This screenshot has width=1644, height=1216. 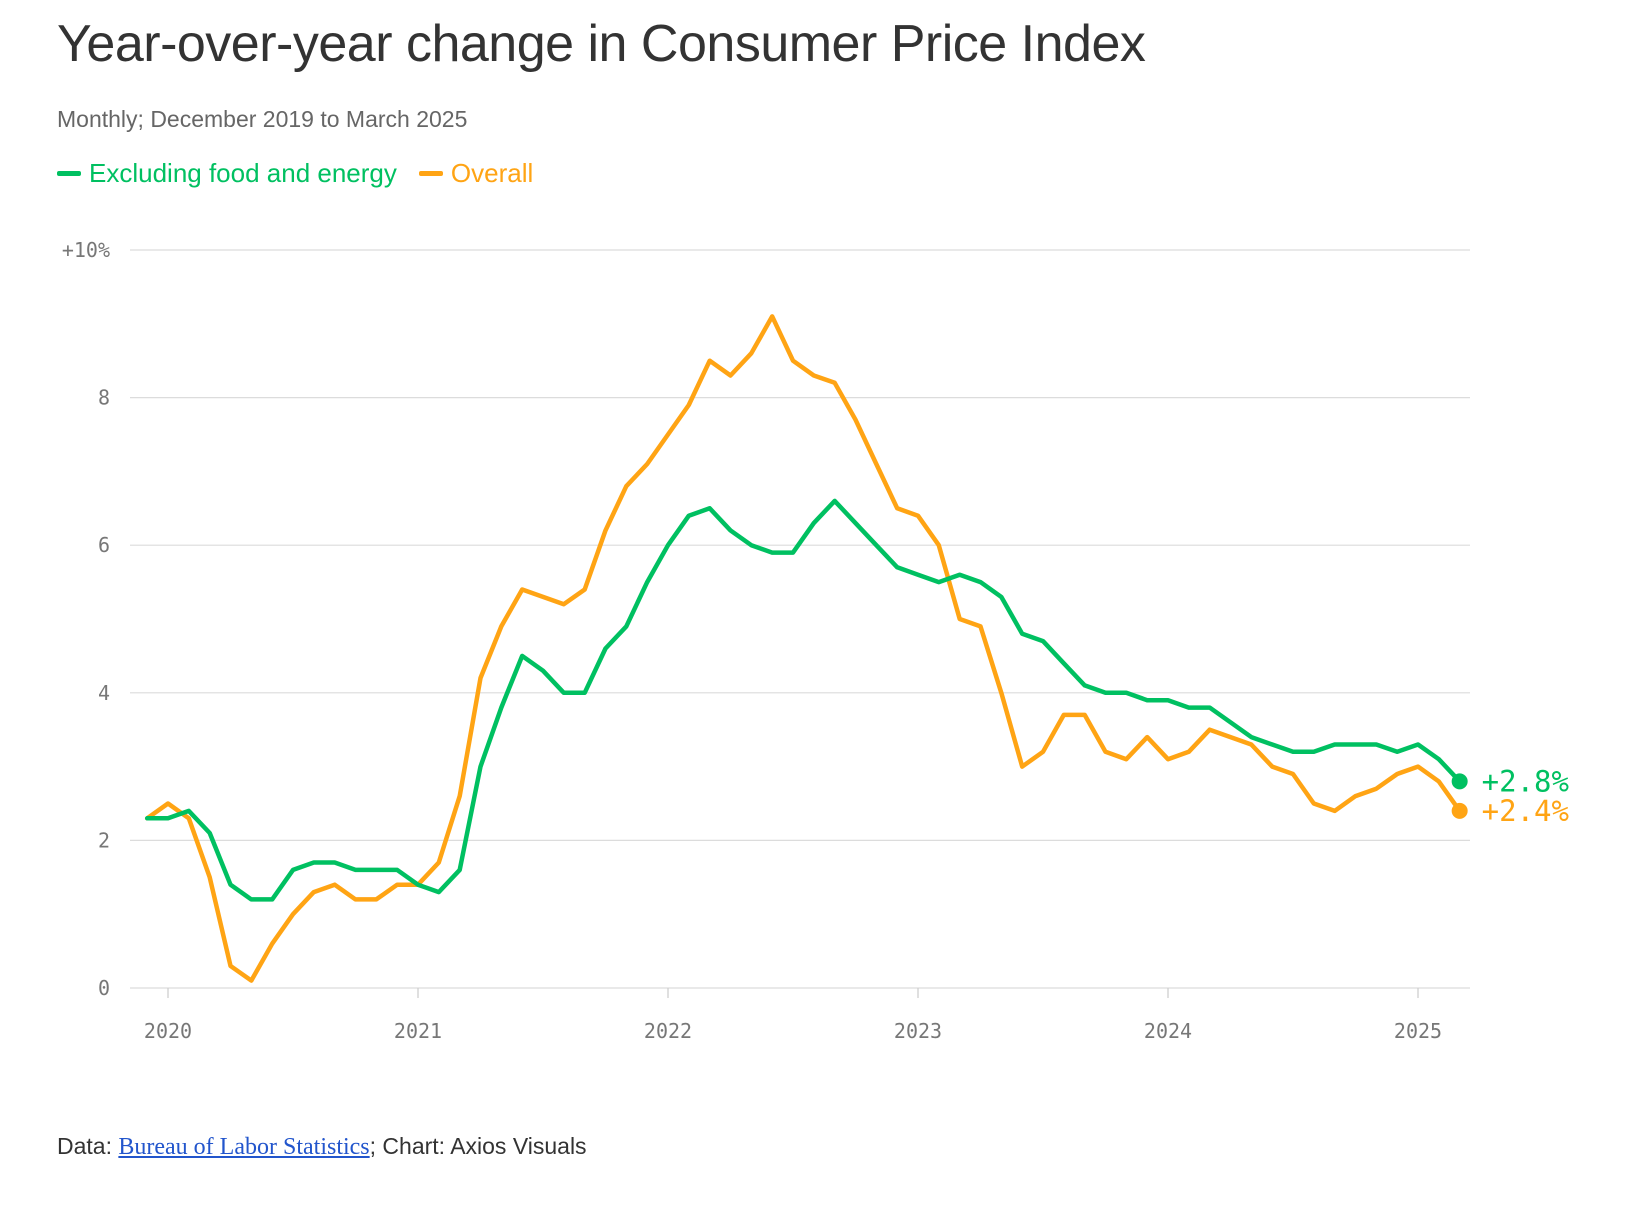 I want to click on y-tick-label-8: 8, so click(x=104, y=398).